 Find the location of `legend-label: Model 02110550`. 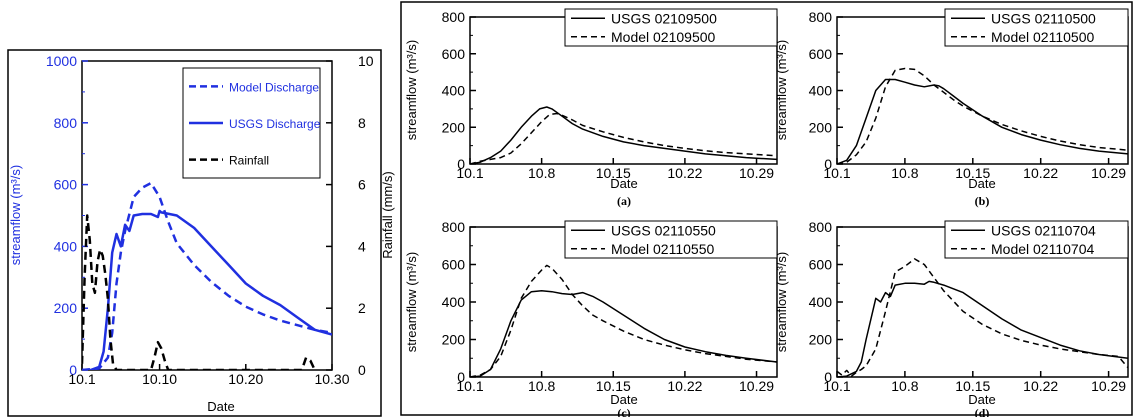

legend-label: Model 02110550 is located at coordinates (662, 249).